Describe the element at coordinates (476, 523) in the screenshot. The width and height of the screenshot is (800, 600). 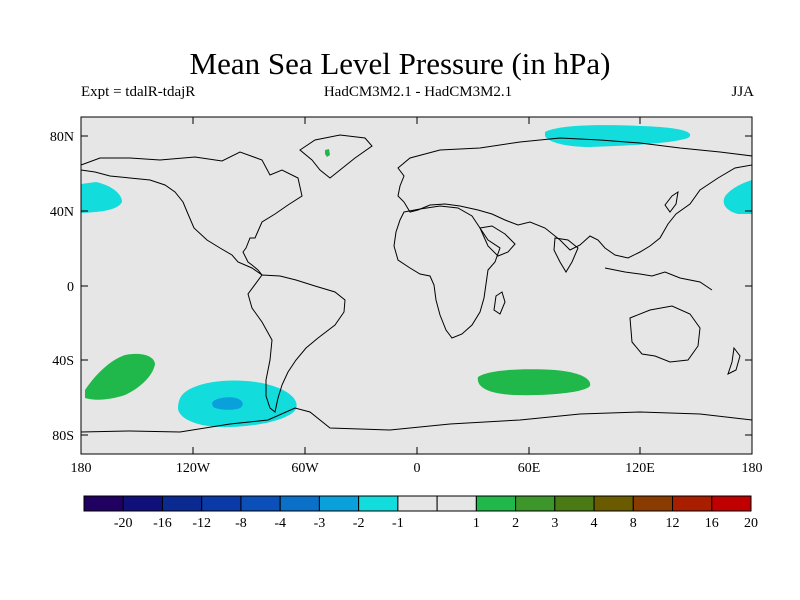
I see `colorbar-label: 1` at that location.